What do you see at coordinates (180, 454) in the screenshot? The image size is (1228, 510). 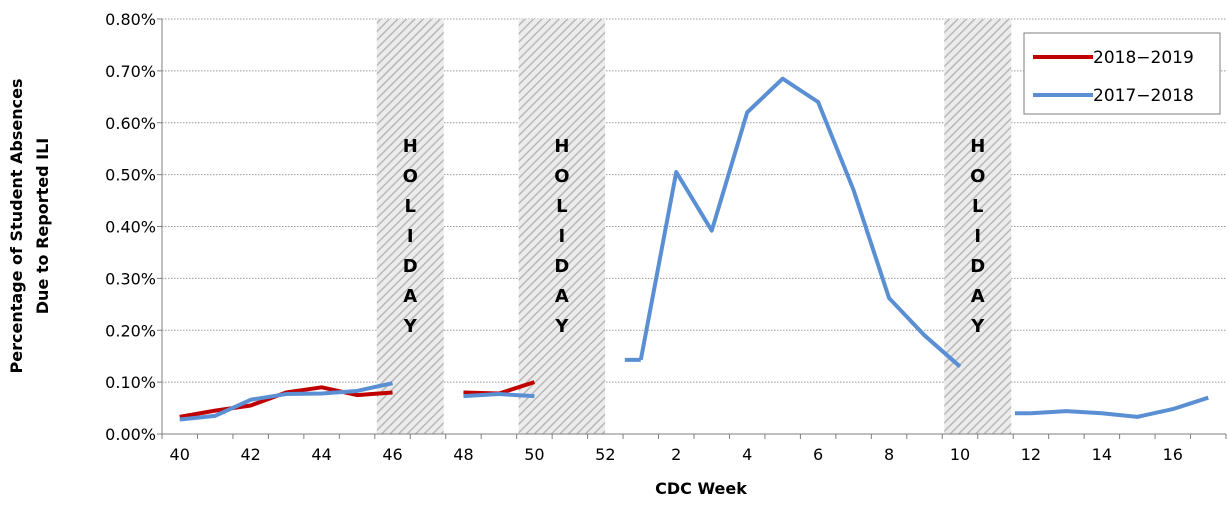 I see `x-tick-label: 40` at bounding box center [180, 454].